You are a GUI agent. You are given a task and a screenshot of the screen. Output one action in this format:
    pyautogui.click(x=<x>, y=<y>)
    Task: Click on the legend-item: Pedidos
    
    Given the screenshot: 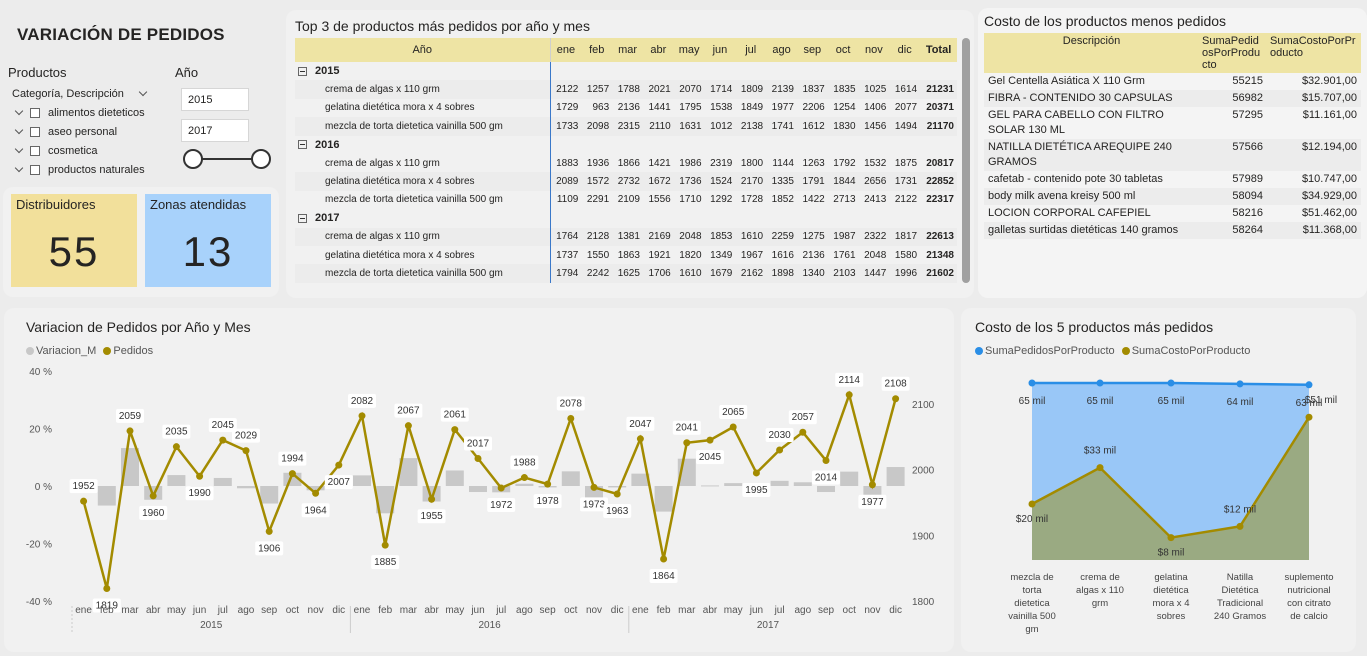 What is the action you would take?
    pyautogui.click(x=133, y=351)
    